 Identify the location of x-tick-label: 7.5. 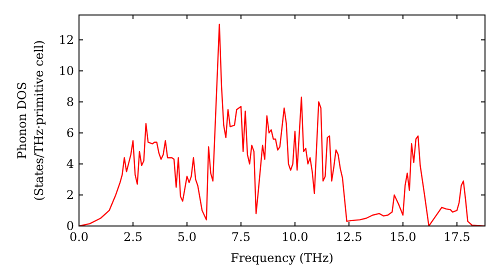
(241, 237).